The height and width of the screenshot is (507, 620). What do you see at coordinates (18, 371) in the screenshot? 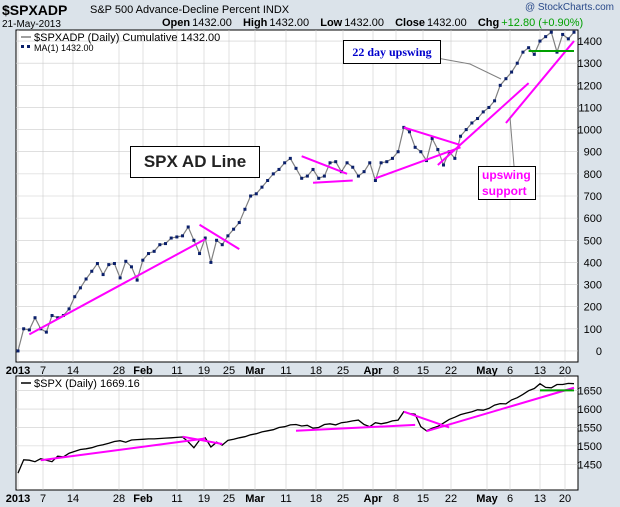
I see `ad-panel-xtick-label: 2013` at bounding box center [18, 371].